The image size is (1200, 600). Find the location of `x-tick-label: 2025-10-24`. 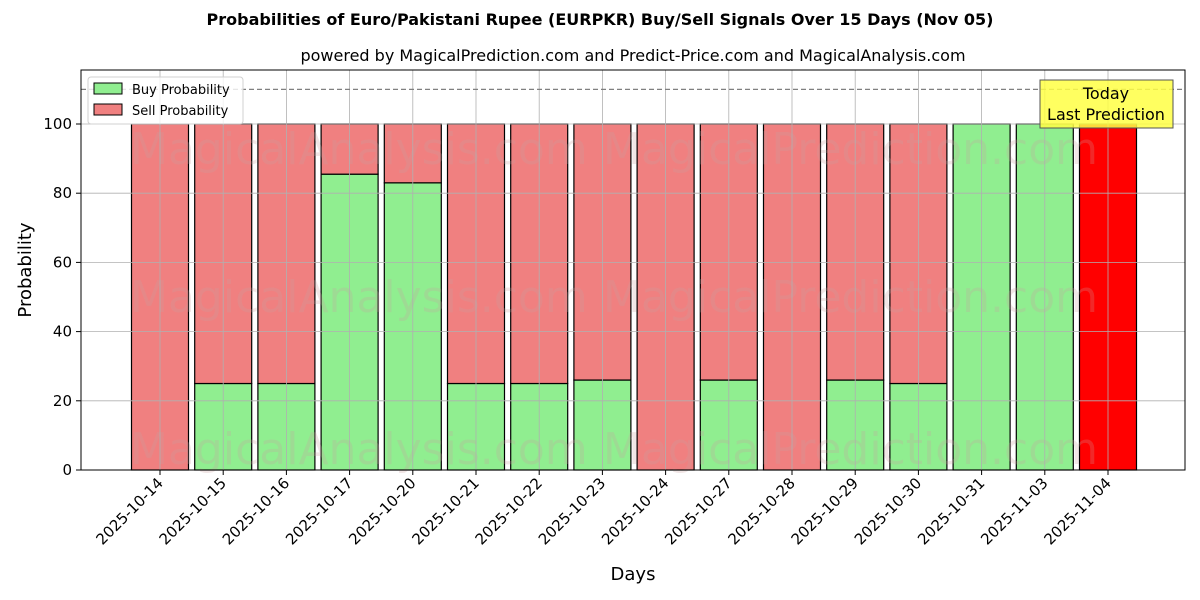

x-tick-label: 2025-10-24 is located at coordinates (635, 511).